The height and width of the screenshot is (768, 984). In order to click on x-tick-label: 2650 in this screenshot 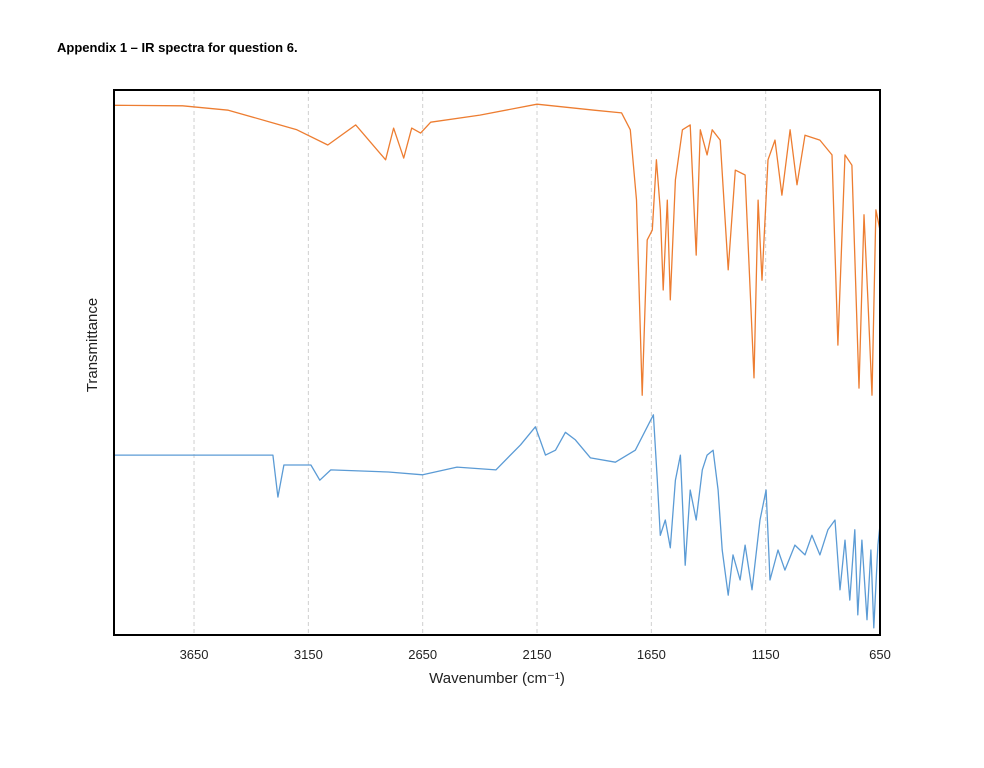, I will do `click(422, 654)`.